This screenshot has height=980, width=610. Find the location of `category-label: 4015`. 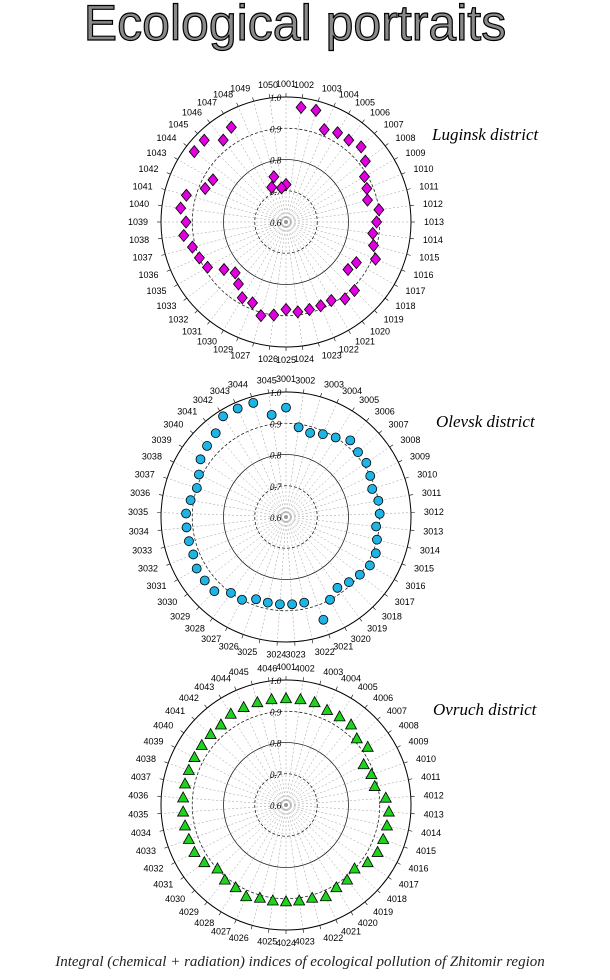

category-label: 4015 is located at coordinates (426, 851).